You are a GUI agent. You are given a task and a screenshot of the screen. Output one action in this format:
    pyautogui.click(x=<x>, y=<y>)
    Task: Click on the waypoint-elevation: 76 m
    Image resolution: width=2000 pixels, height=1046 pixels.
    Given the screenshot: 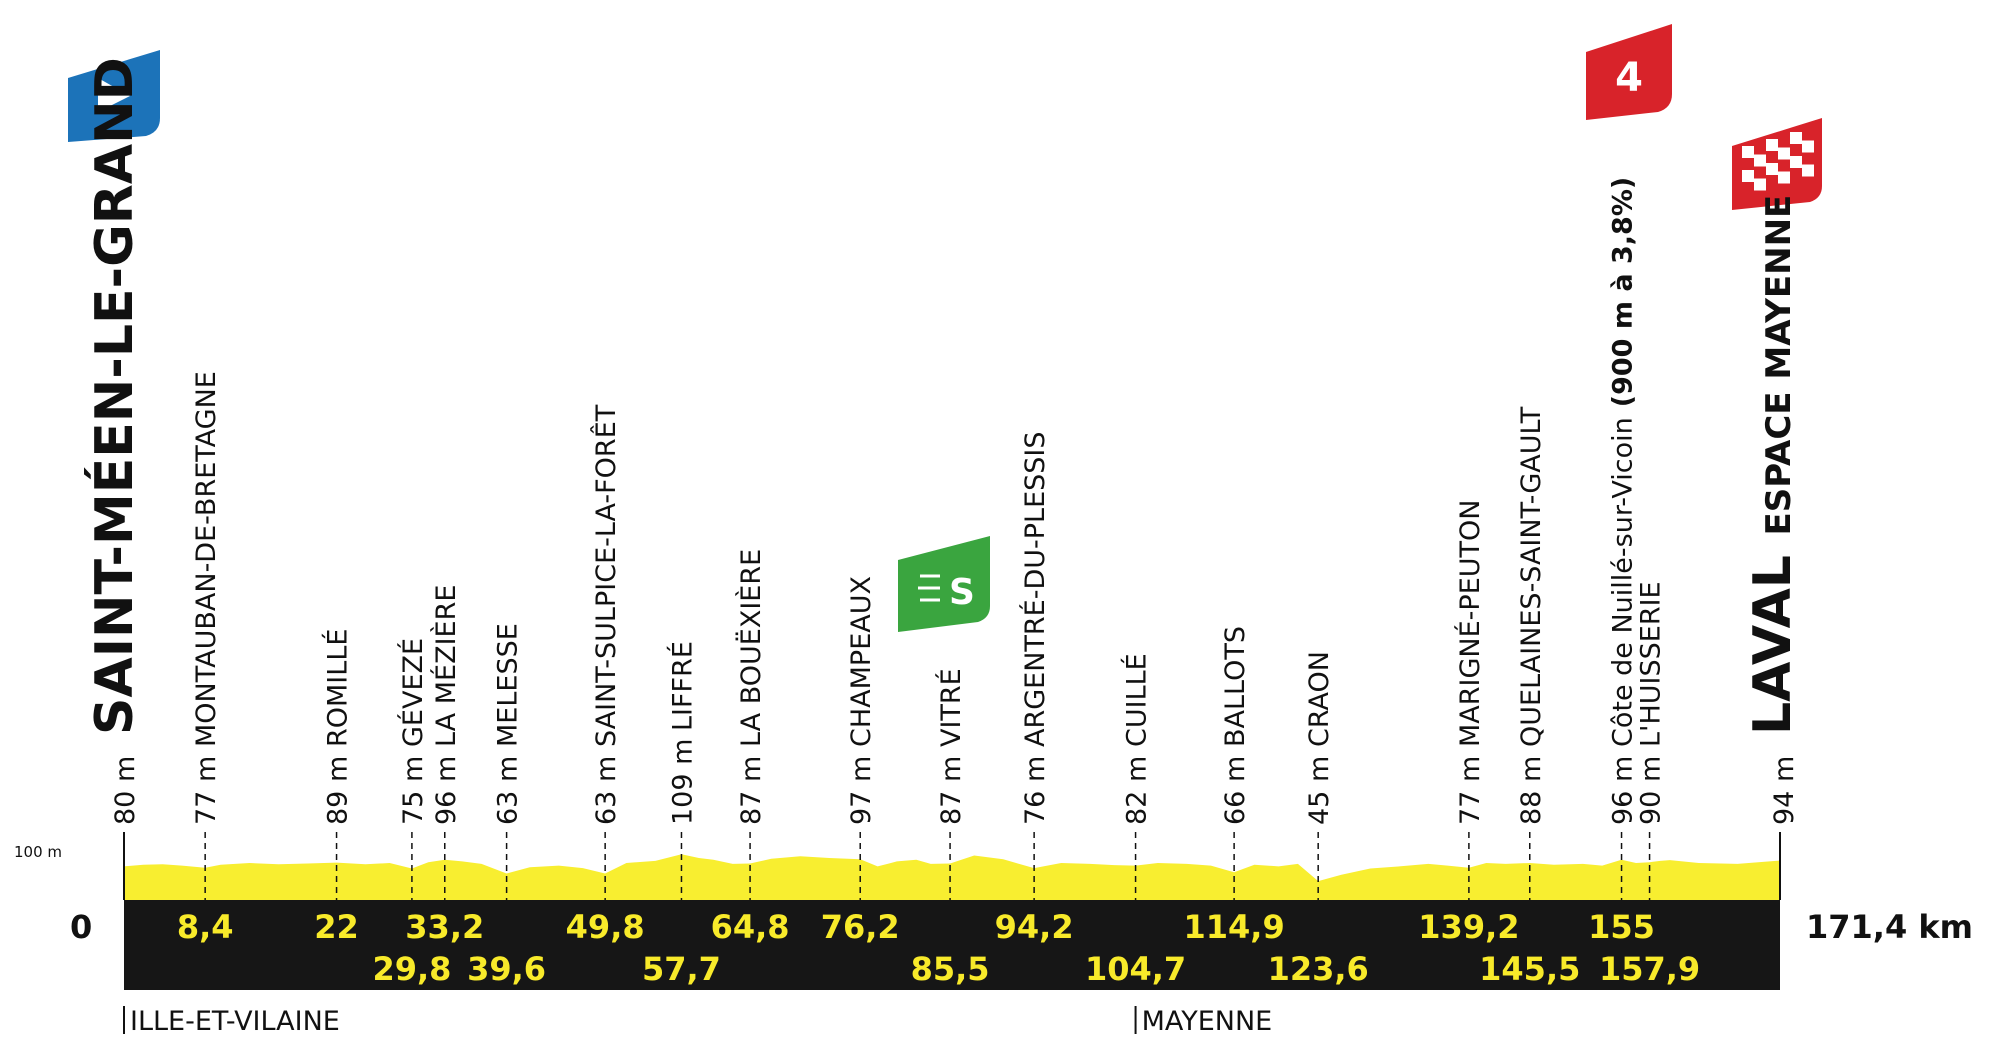 What is the action you would take?
    pyautogui.click(x=1035, y=790)
    